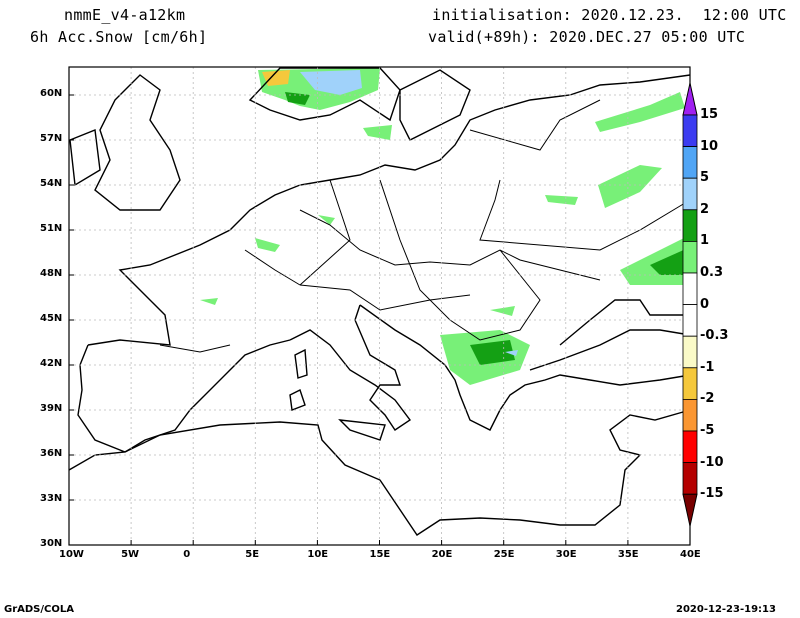 Image resolution: width=800 pixels, height=618 pixels. I want to click on init-time: initialisation: 2020.12.23. 12:00 UTC, so click(609, 15).